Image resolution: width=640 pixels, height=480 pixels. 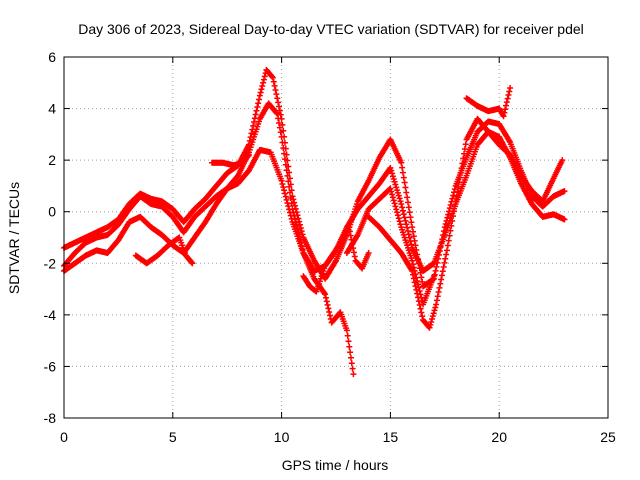 What do you see at coordinates (173, 437) in the screenshot?
I see `x-tick-label: 5` at bounding box center [173, 437].